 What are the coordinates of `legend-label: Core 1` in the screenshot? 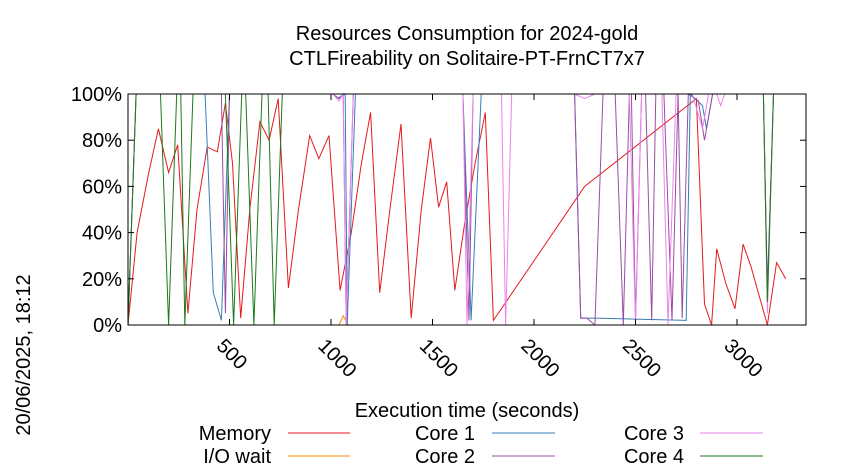 It's located at (445, 434).